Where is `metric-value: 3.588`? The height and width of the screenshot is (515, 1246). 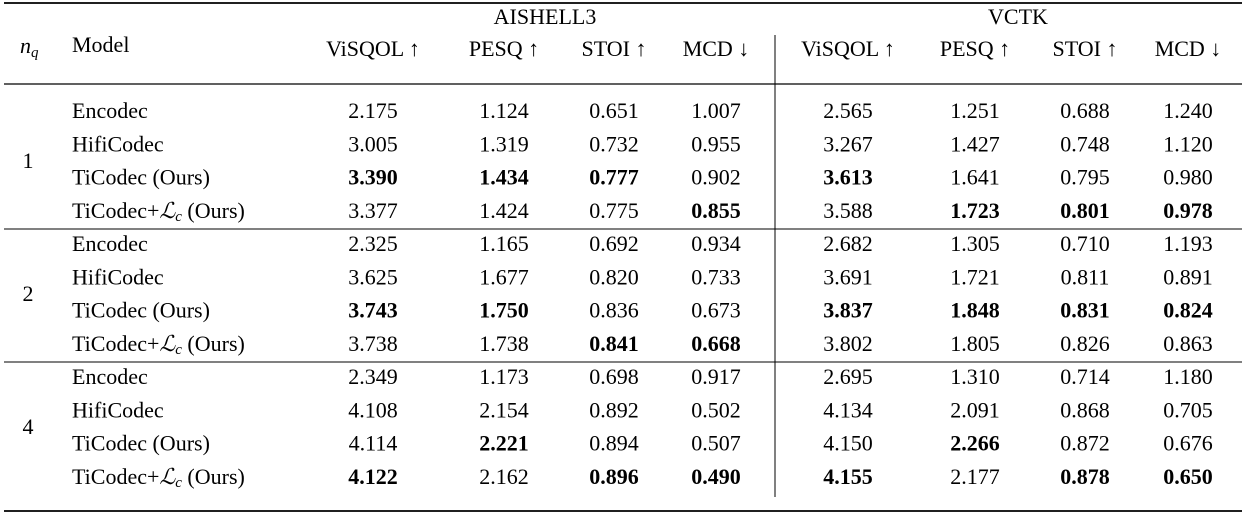
metric-value: 3.588 is located at coordinates (848, 210).